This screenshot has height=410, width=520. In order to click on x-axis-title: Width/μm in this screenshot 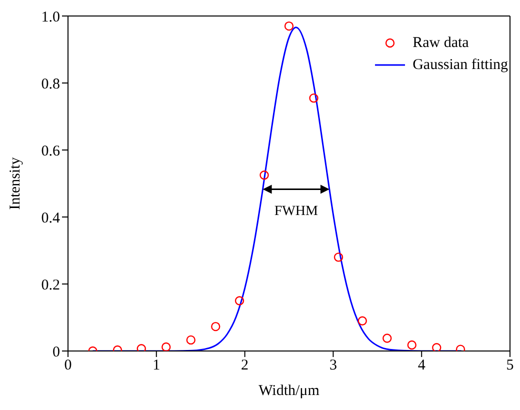, I will do `click(289, 391)`.